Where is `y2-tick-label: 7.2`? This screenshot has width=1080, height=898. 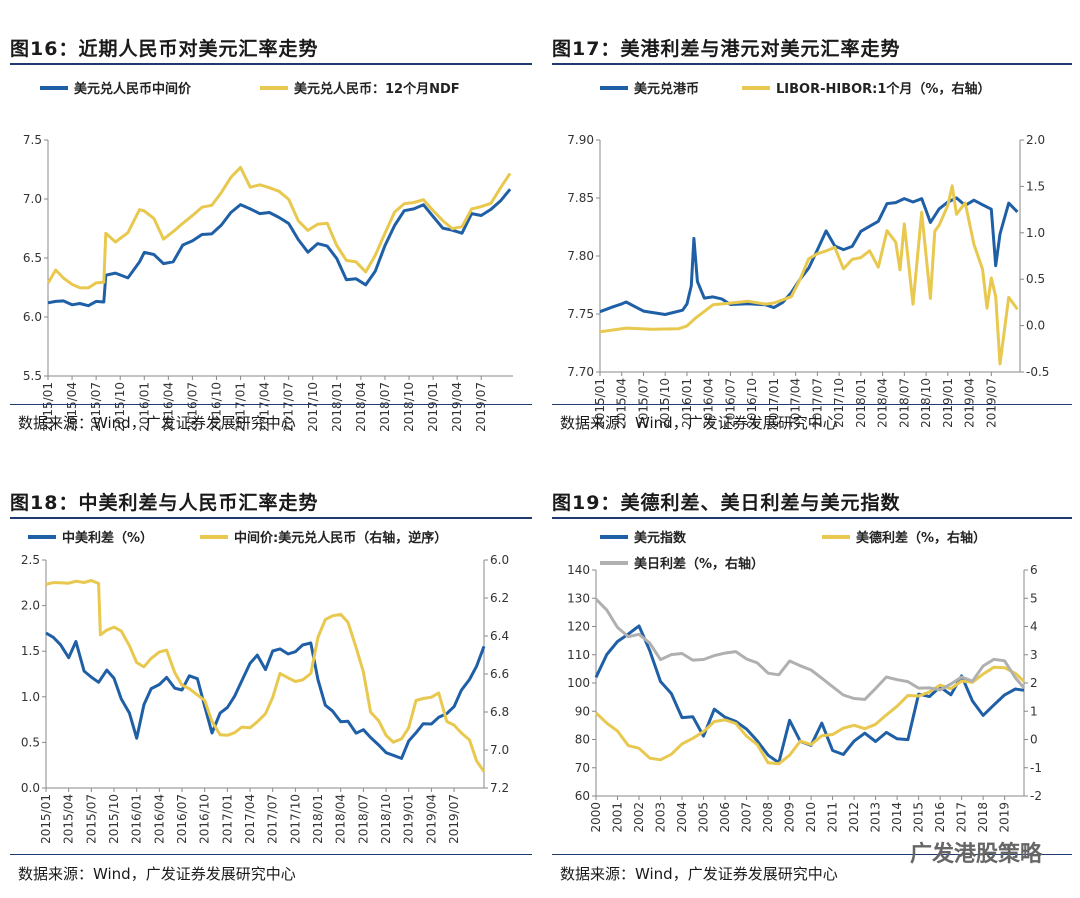
y2-tick-label: 7.2 is located at coordinates (499, 788).